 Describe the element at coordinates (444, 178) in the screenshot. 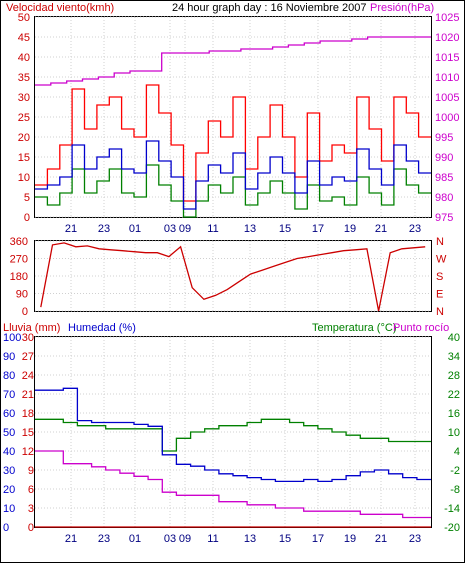

I see `top-right-tick-label: 985` at that location.